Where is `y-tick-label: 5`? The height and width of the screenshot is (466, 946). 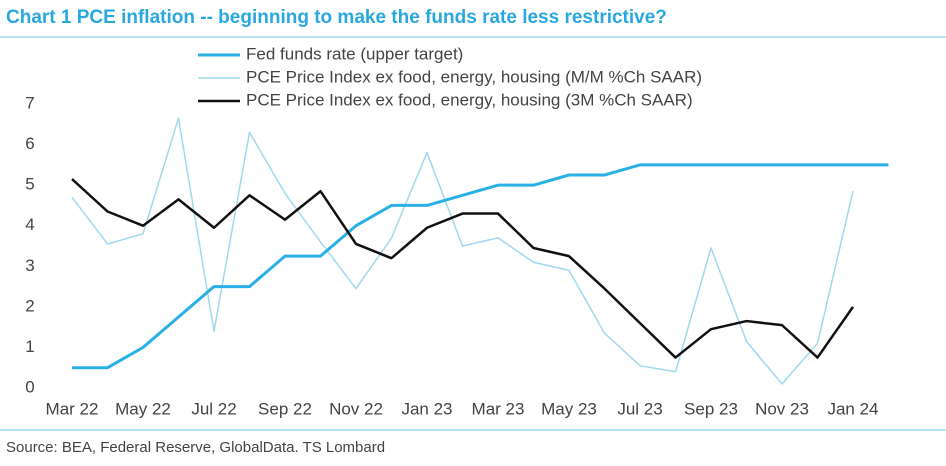 y-tick-label: 5 is located at coordinates (29, 184).